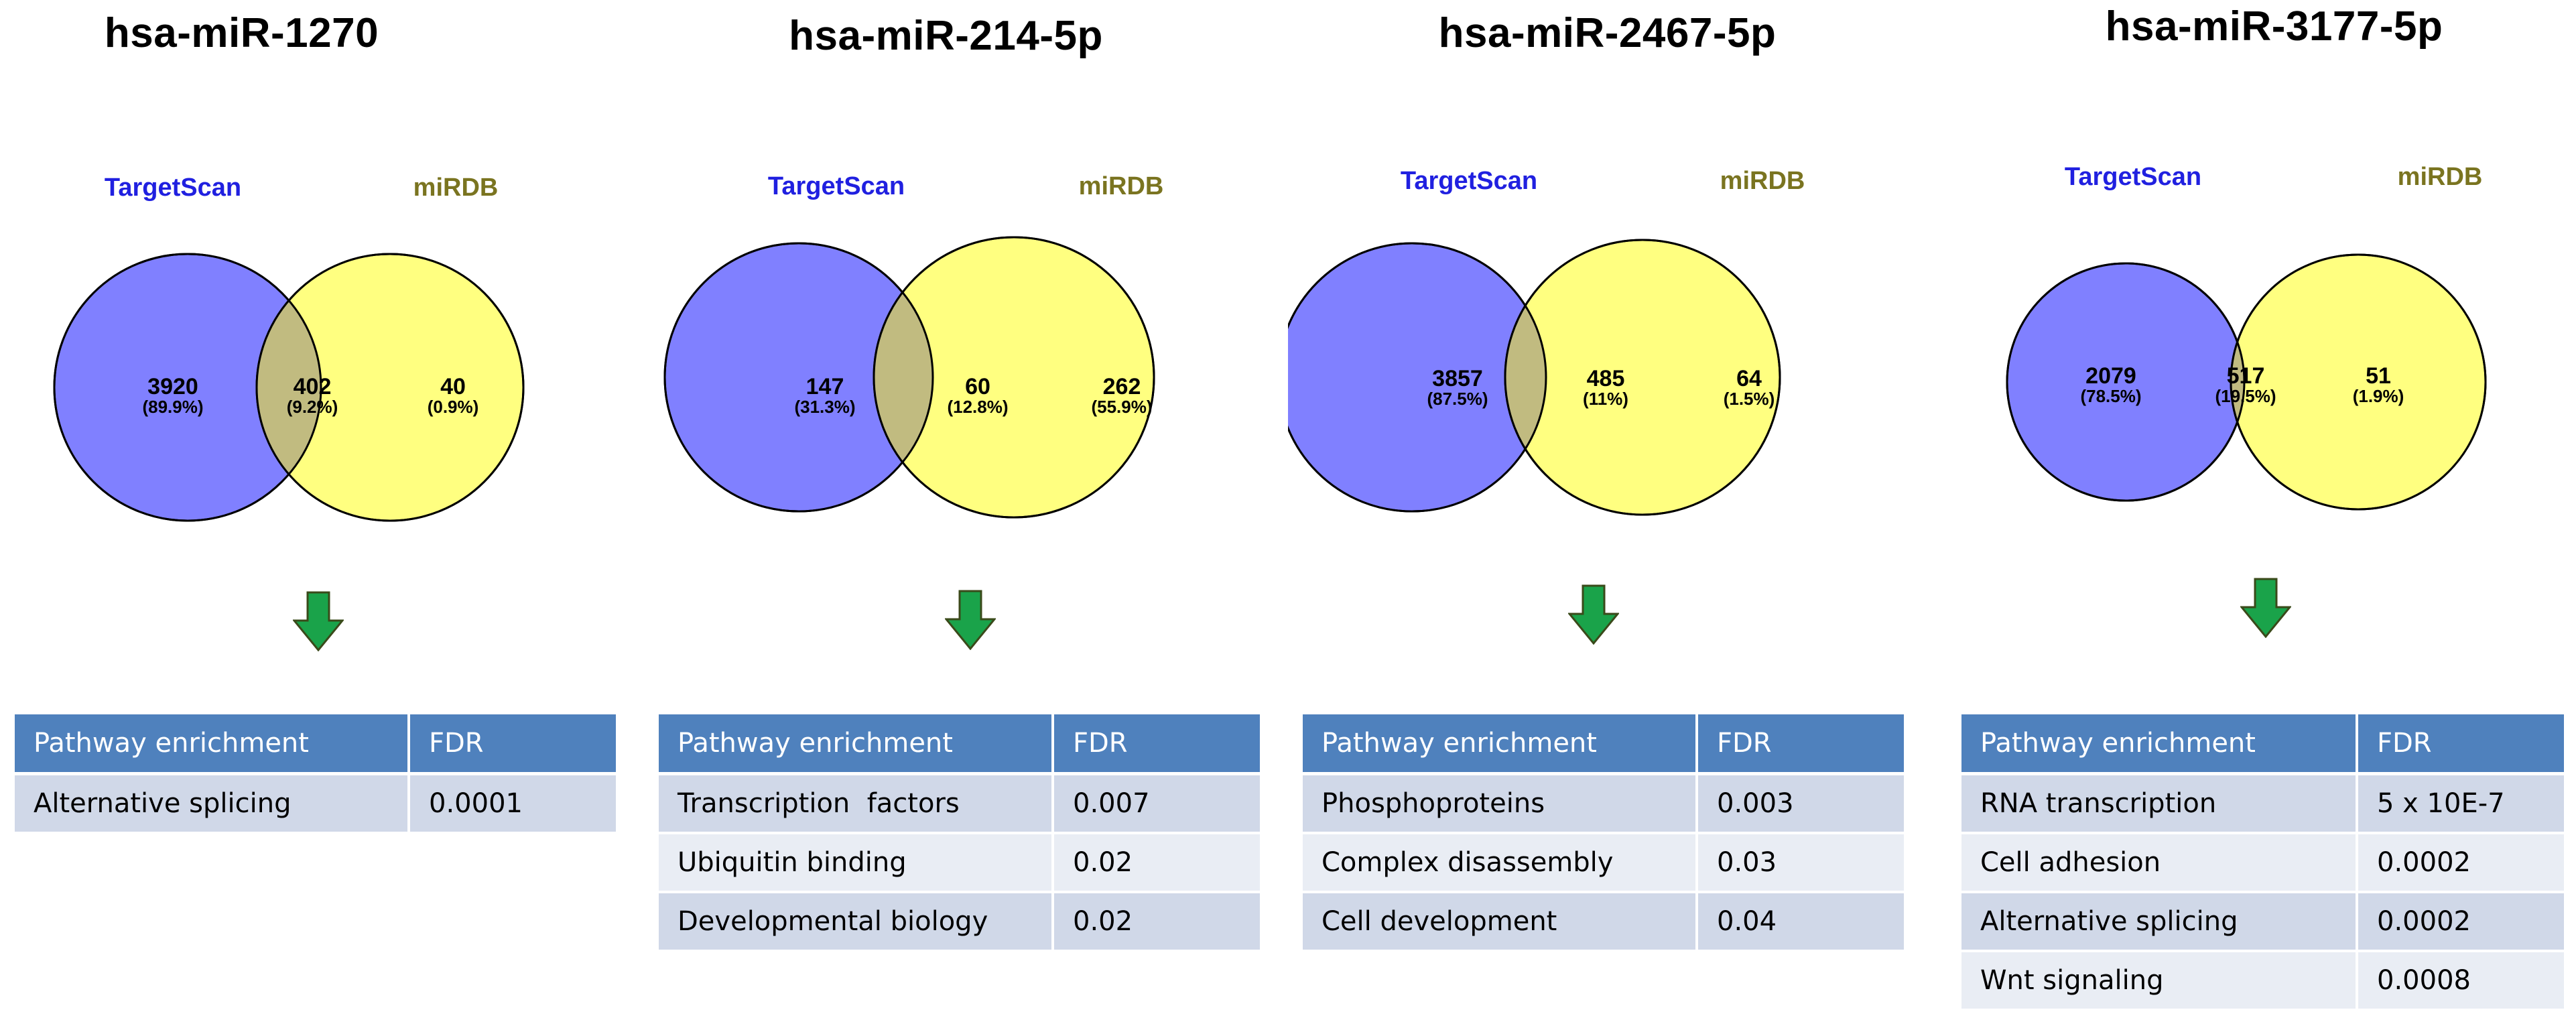  Describe the element at coordinates (977, 386) in the screenshot. I see `overlap-count: 60` at that location.